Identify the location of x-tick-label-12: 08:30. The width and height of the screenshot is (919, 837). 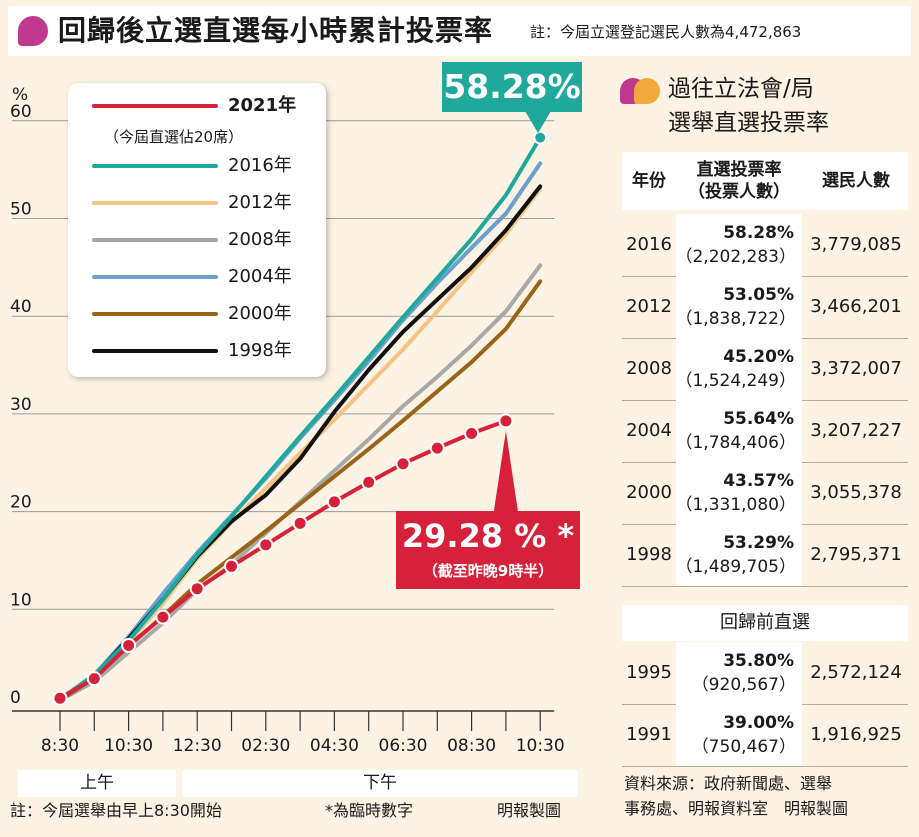
(471, 746).